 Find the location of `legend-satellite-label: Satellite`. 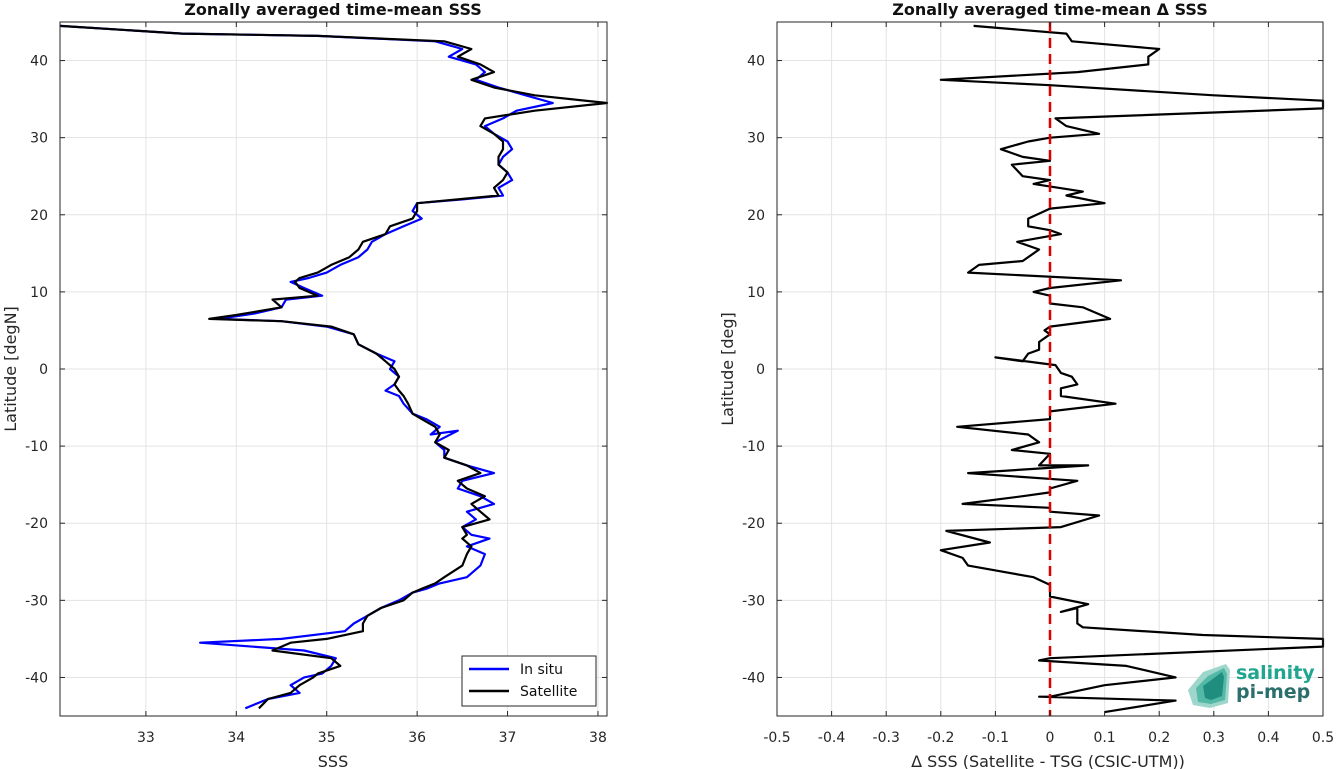

legend-satellite-label: Satellite is located at coordinates (548, 692).